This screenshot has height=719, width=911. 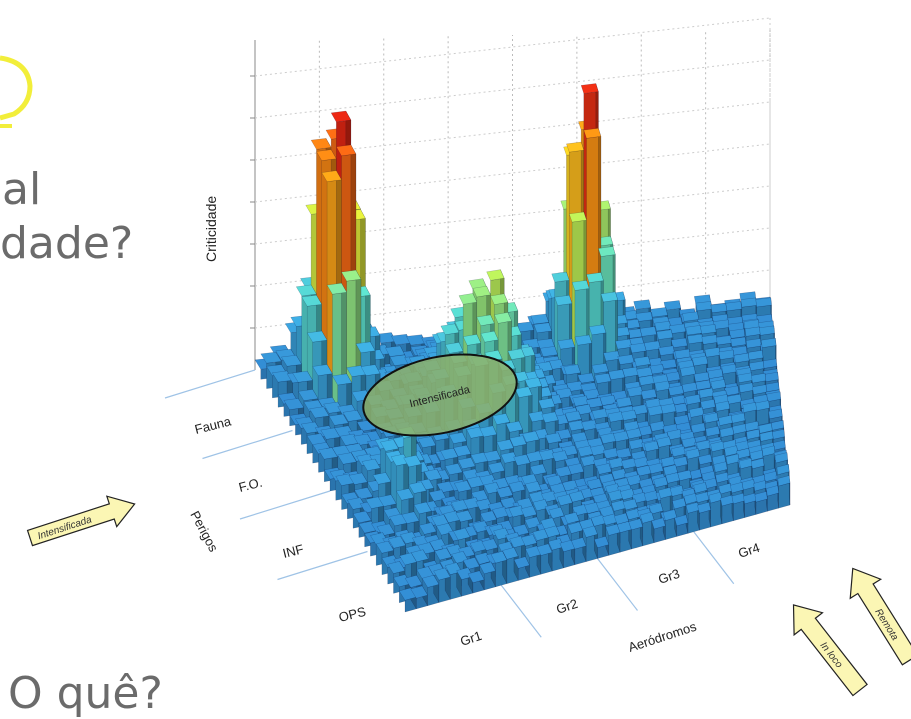 What do you see at coordinates (67, 243) in the screenshot?
I see `slide-text-line2: dade?` at bounding box center [67, 243].